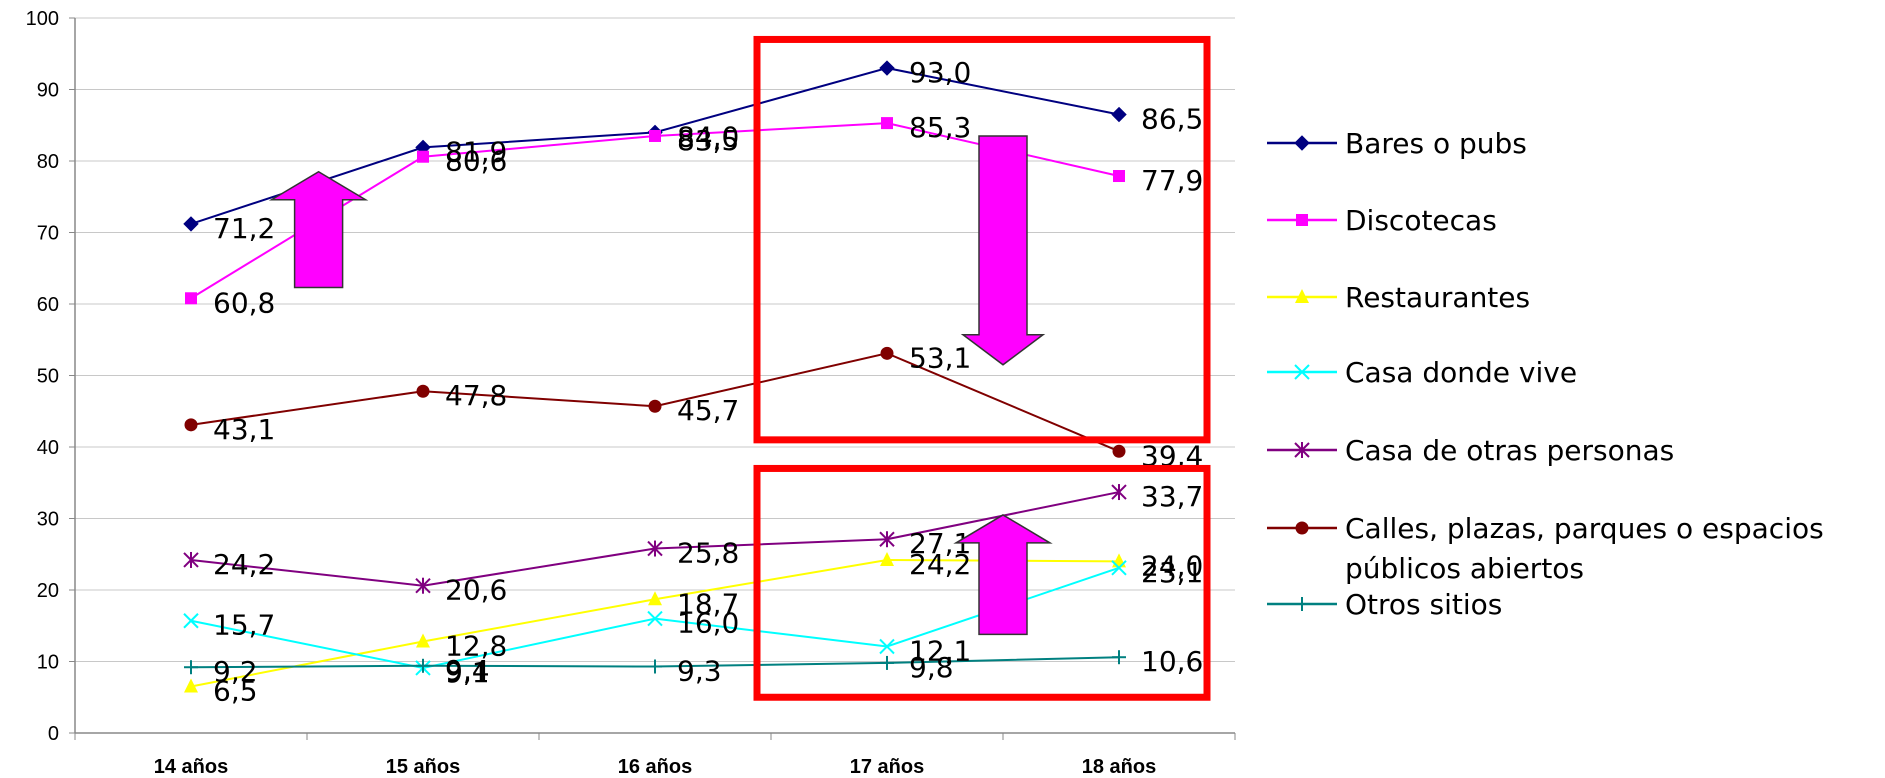 The height and width of the screenshot is (778, 1885). Describe the element at coordinates (1436, 143) in the screenshot. I see `legend-label: Bares o pubs` at that location.